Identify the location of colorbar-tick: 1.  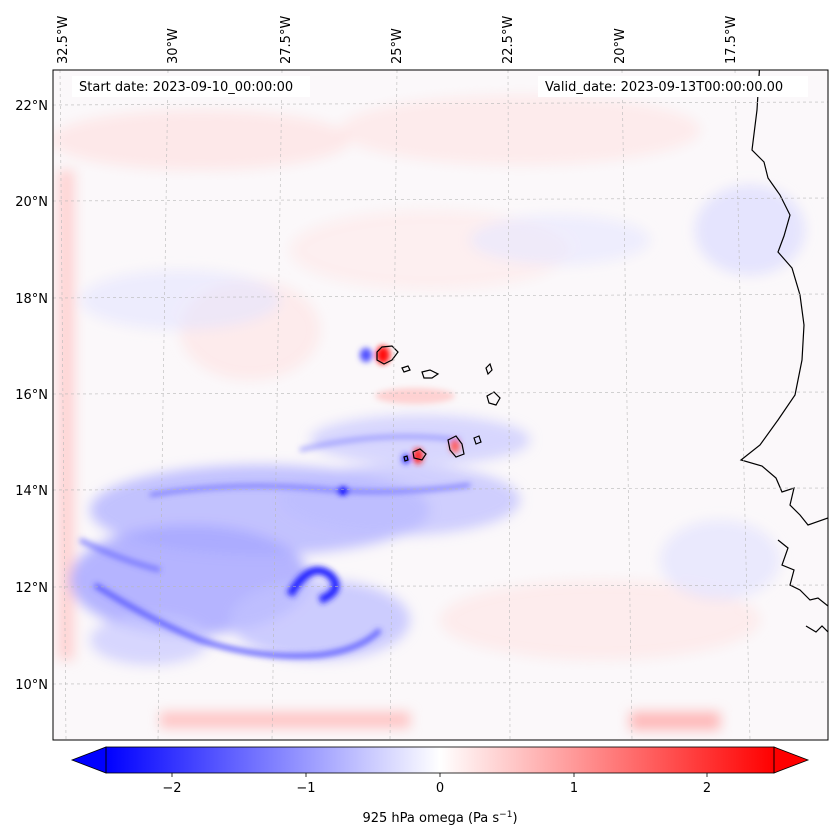
(574, 788).